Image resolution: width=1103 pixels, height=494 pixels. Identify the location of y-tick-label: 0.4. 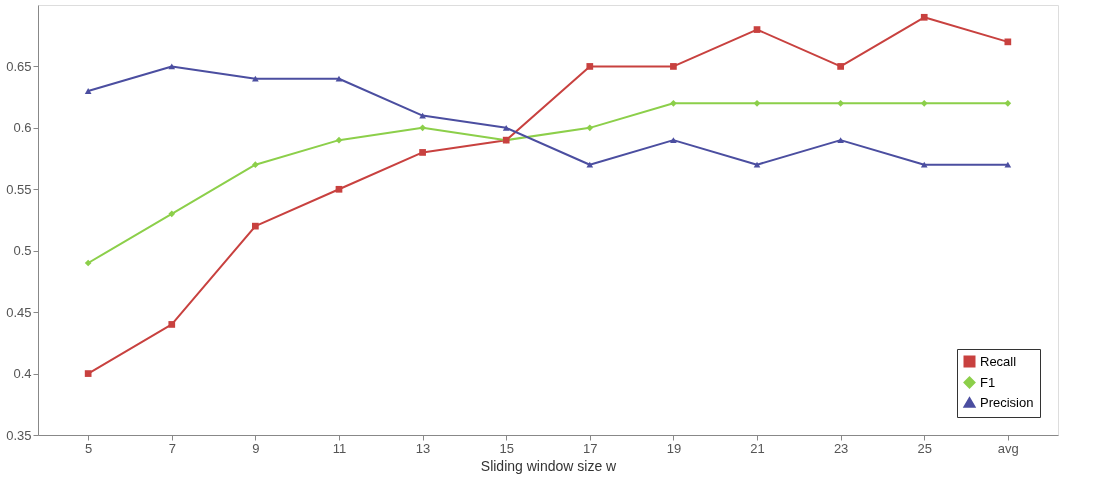
(22, 374).